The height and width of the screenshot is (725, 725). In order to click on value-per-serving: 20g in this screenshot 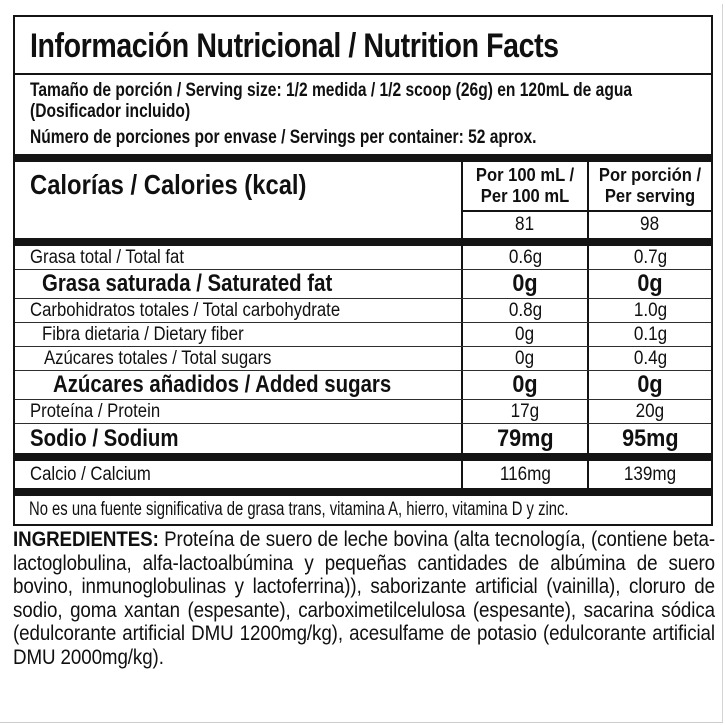, I will do `click(649, 411)`.